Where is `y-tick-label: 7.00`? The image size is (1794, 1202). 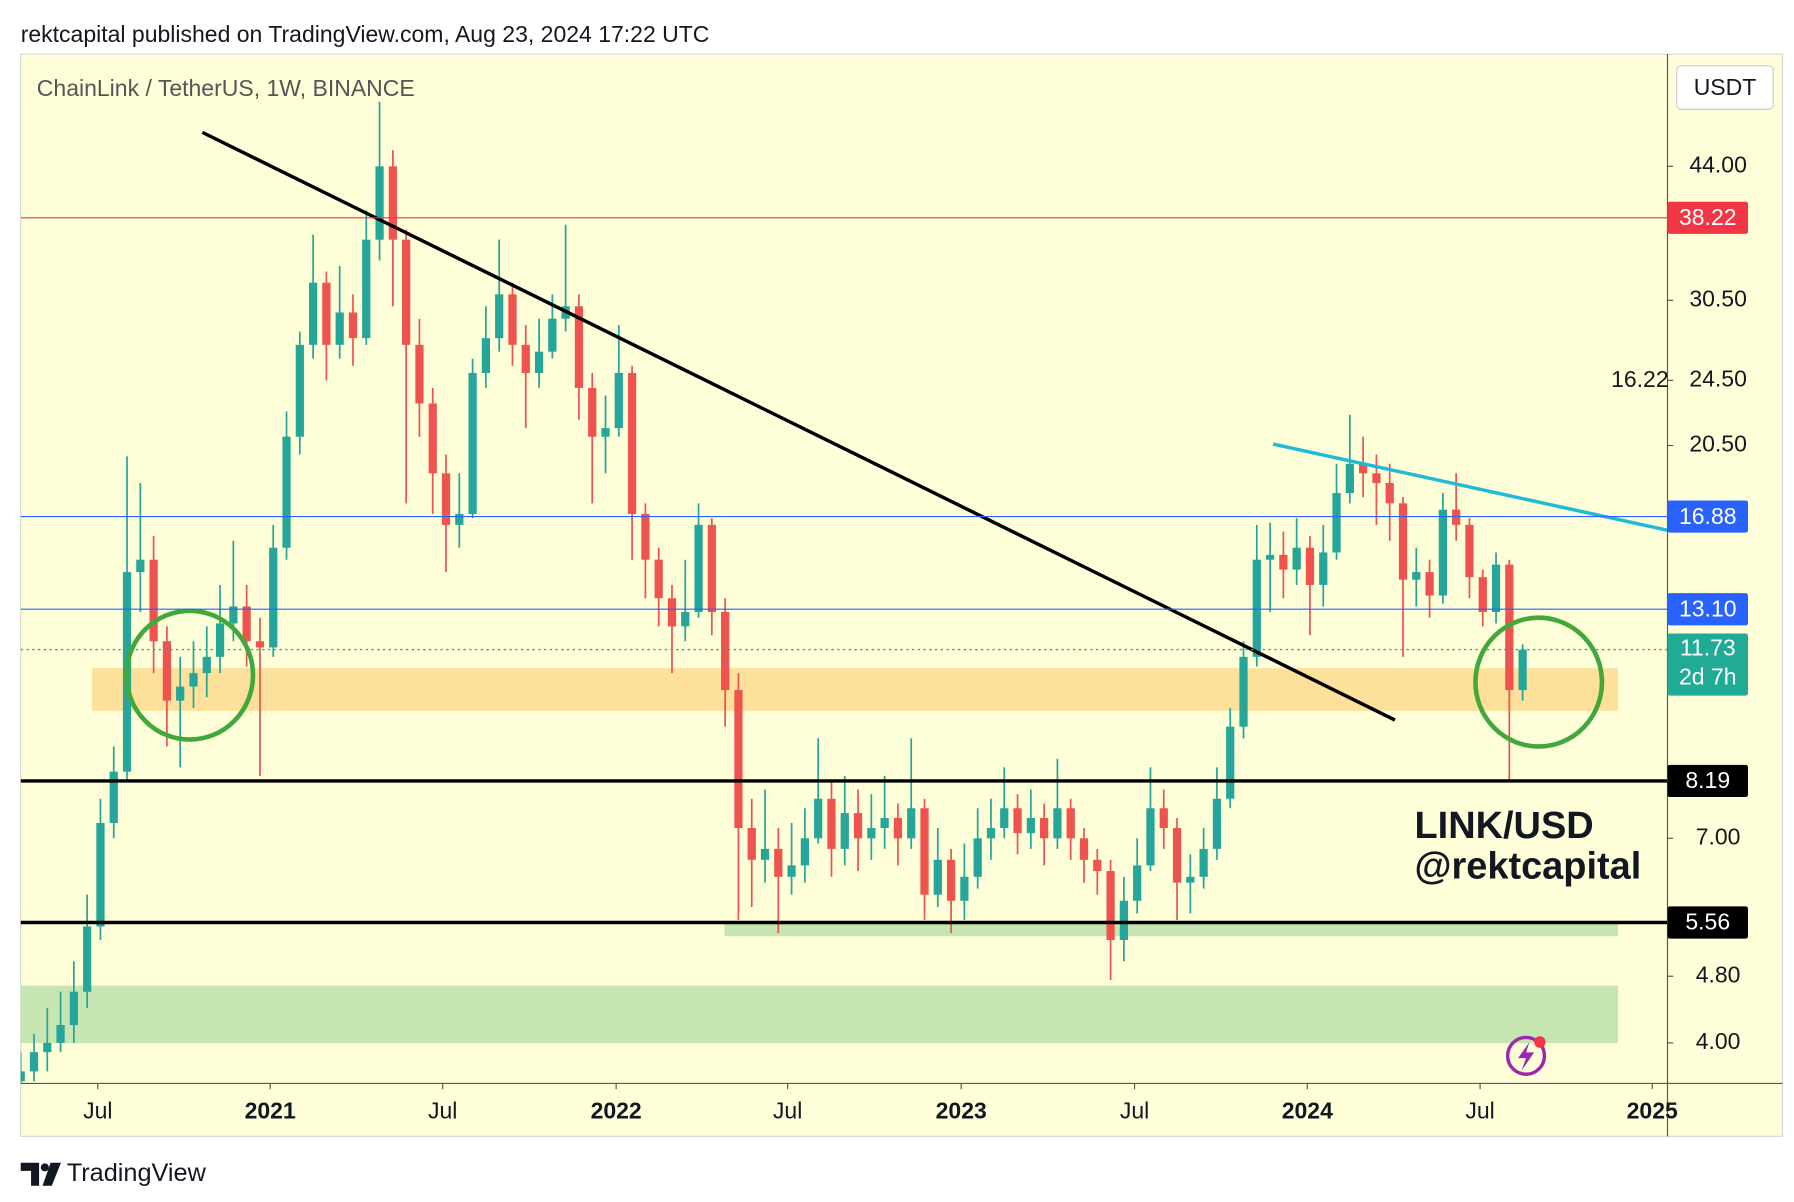
y-tick-label: 7.00 is located at coordinates (1718, 836).